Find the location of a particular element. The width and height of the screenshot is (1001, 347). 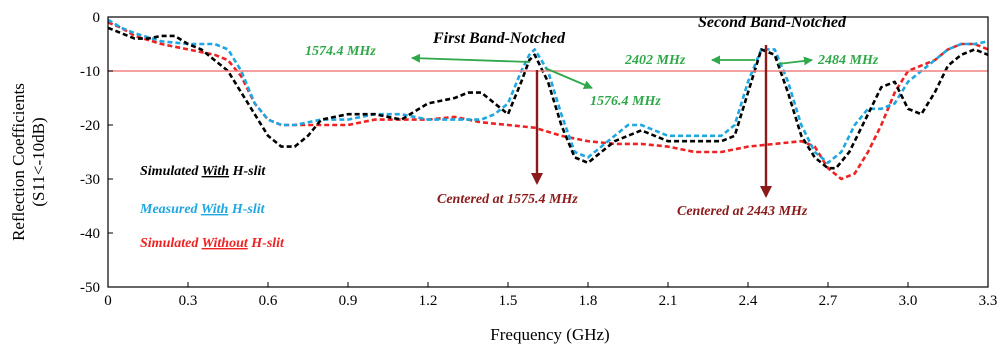

x-tick-label: 0.9 is located at coordinates (348, 301).